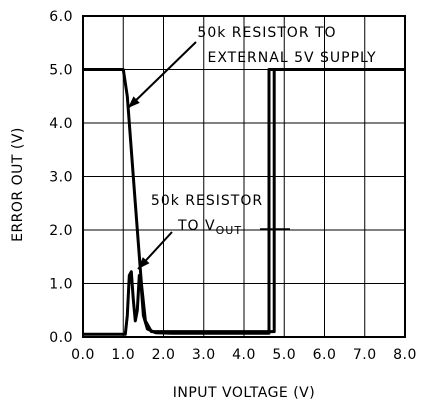 The image size is (421, 406). I want to click on annotation-vout-text: TO V, so click(196, 226).